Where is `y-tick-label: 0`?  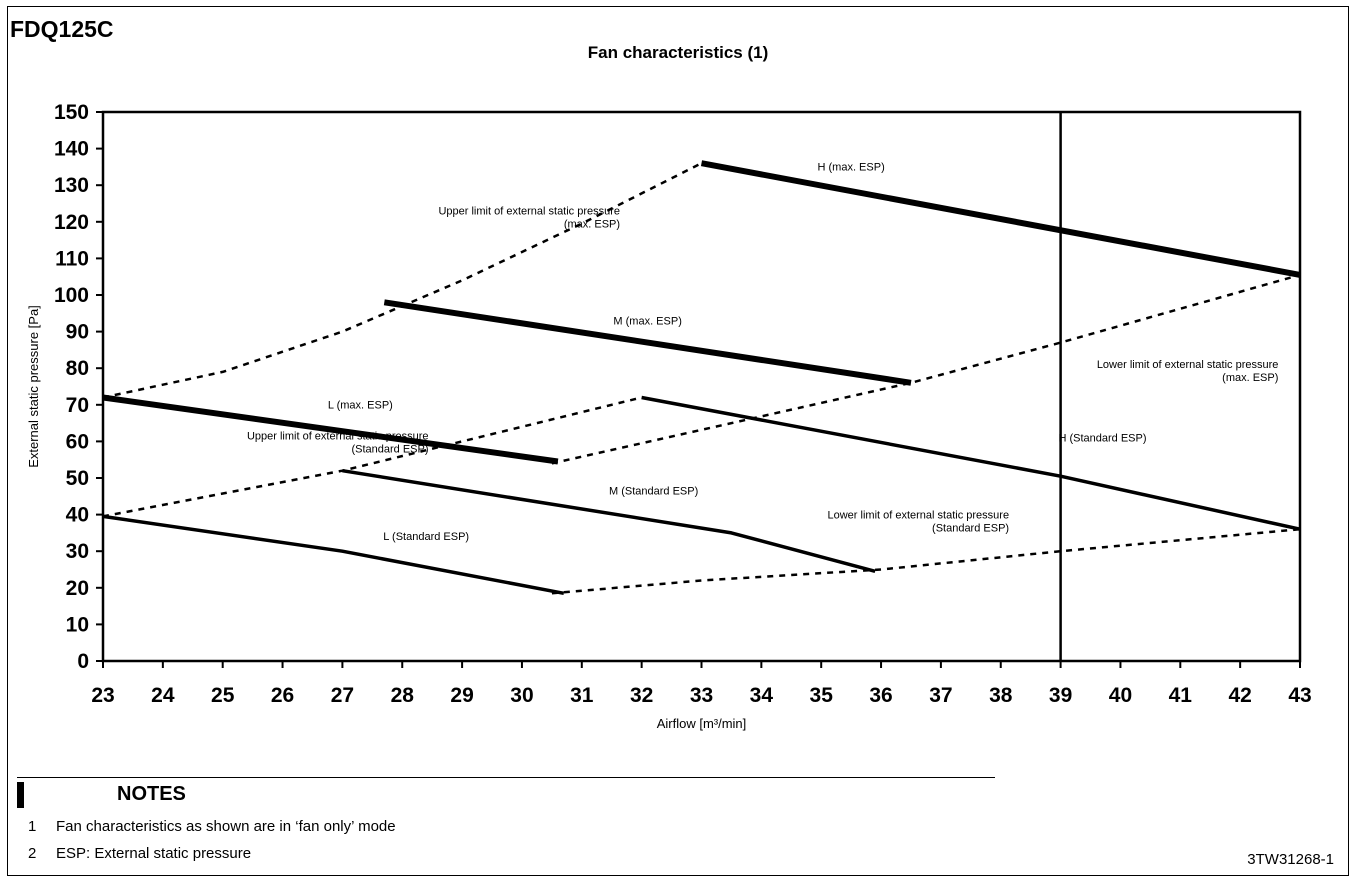
y-tick-label: 0 is located at coordinates (83, 661).